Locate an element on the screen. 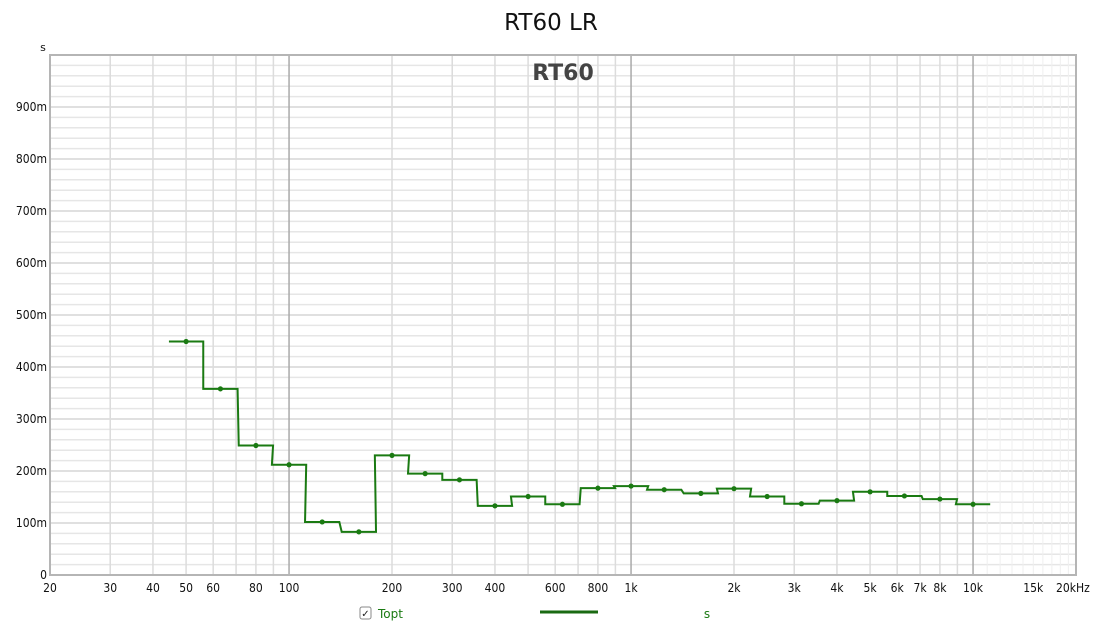 This screenshot has height=630, width=1102. x-tick-label: 1k is located at coordinates (631, 588).